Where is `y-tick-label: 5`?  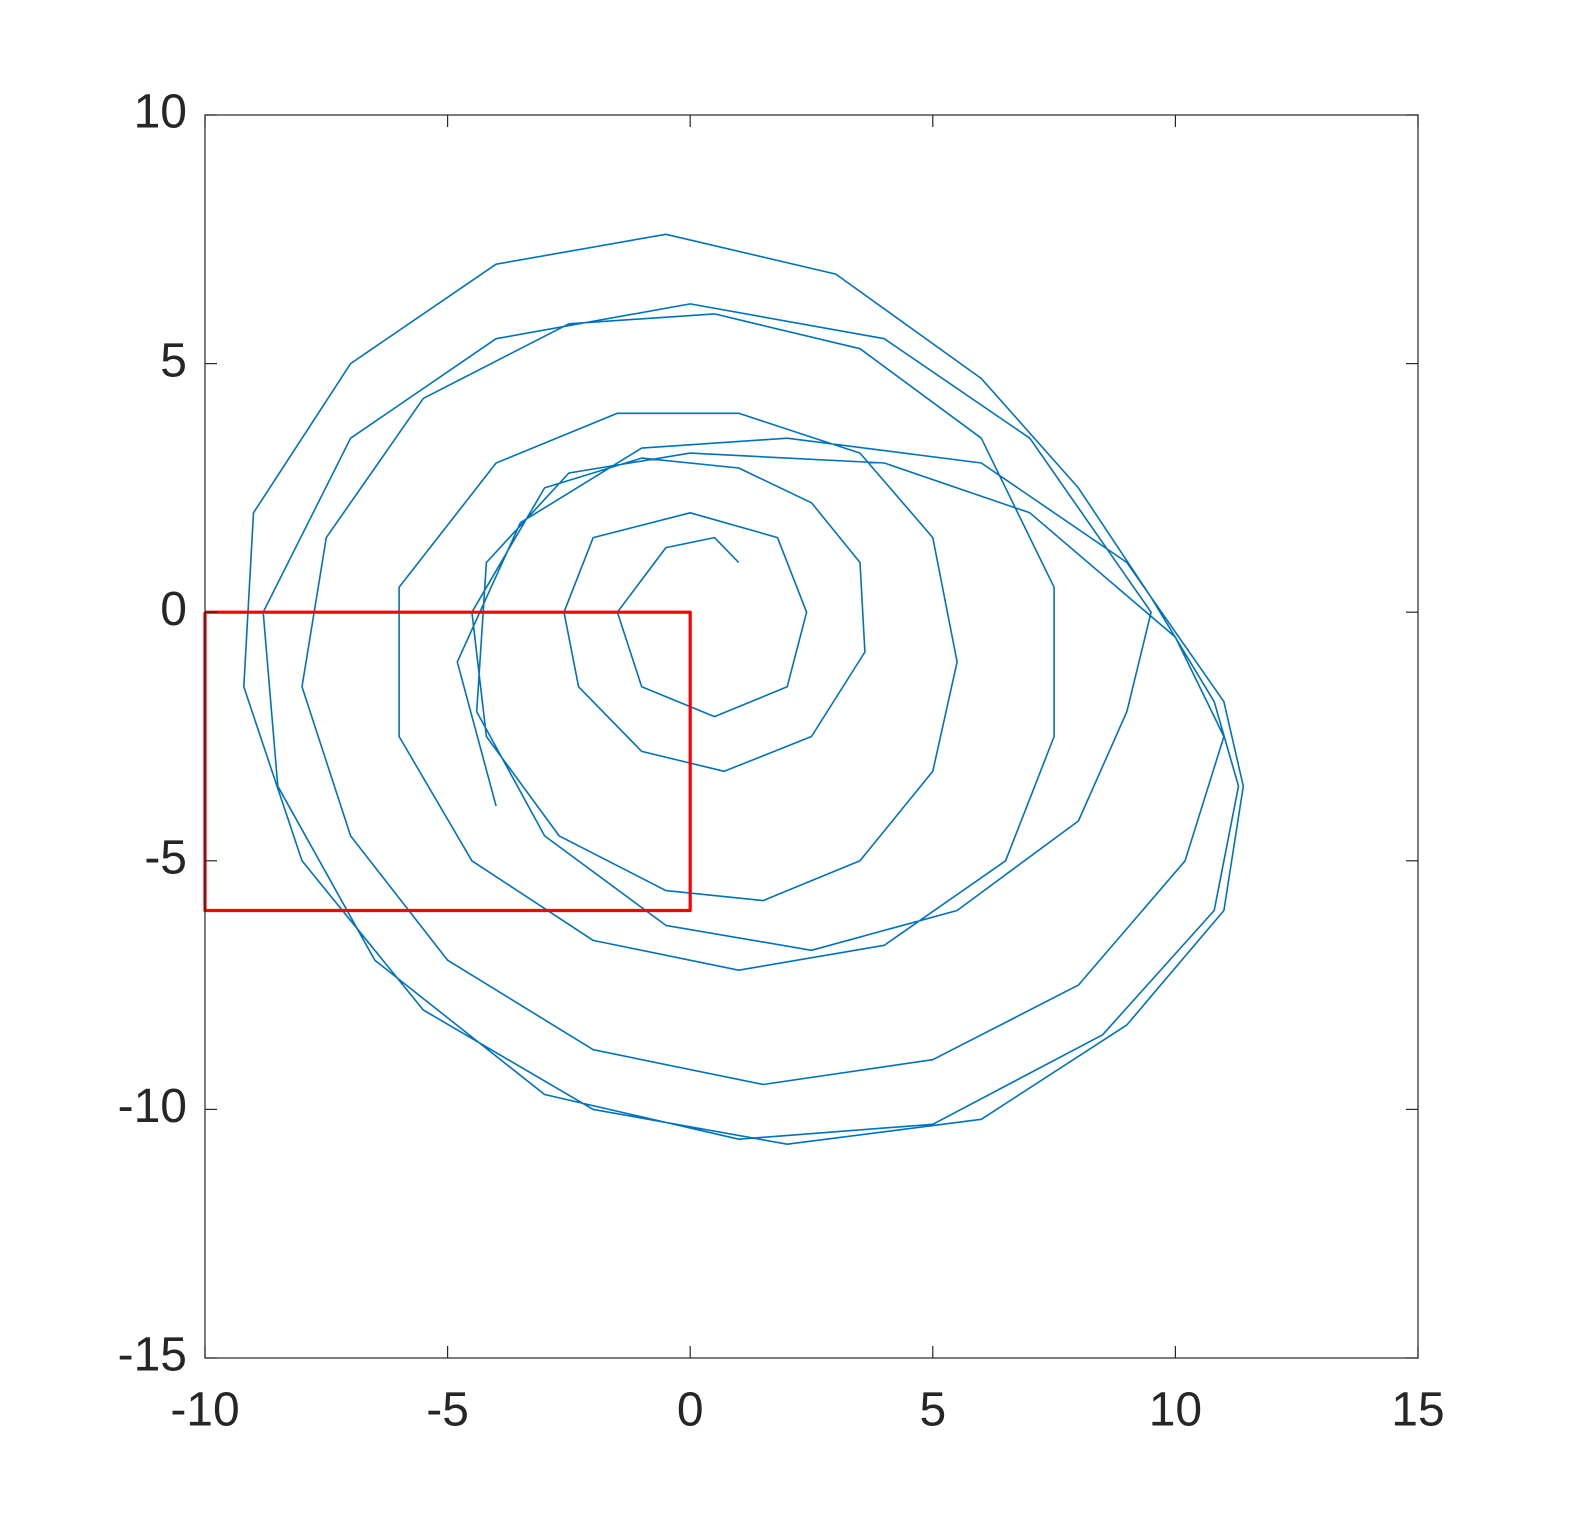
y-tick-label: 5 is located at coordinates (173, 360).